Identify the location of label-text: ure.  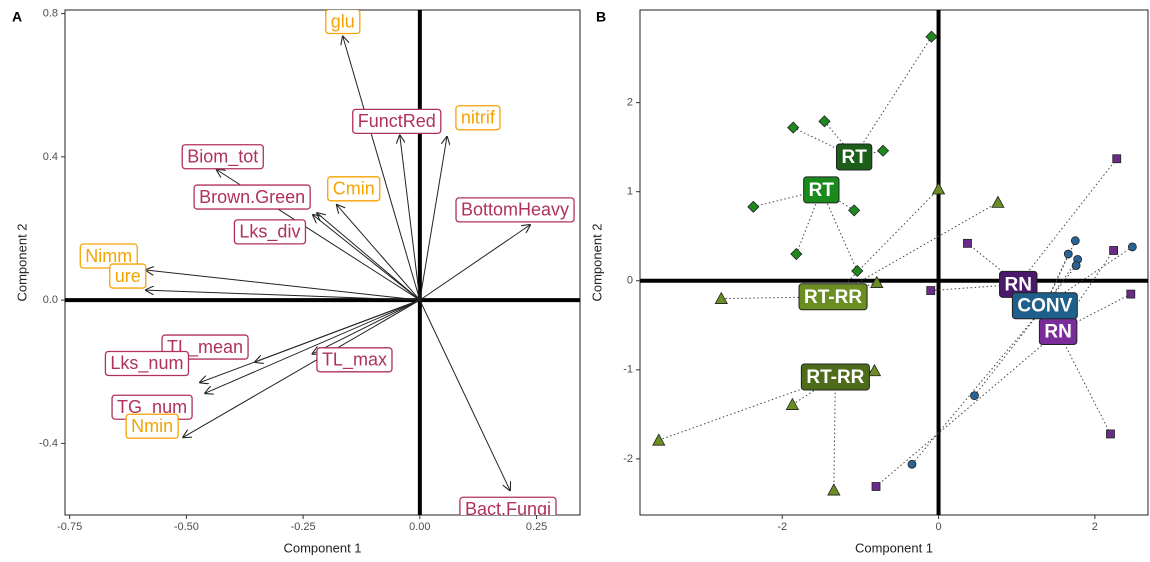
(128, 276).